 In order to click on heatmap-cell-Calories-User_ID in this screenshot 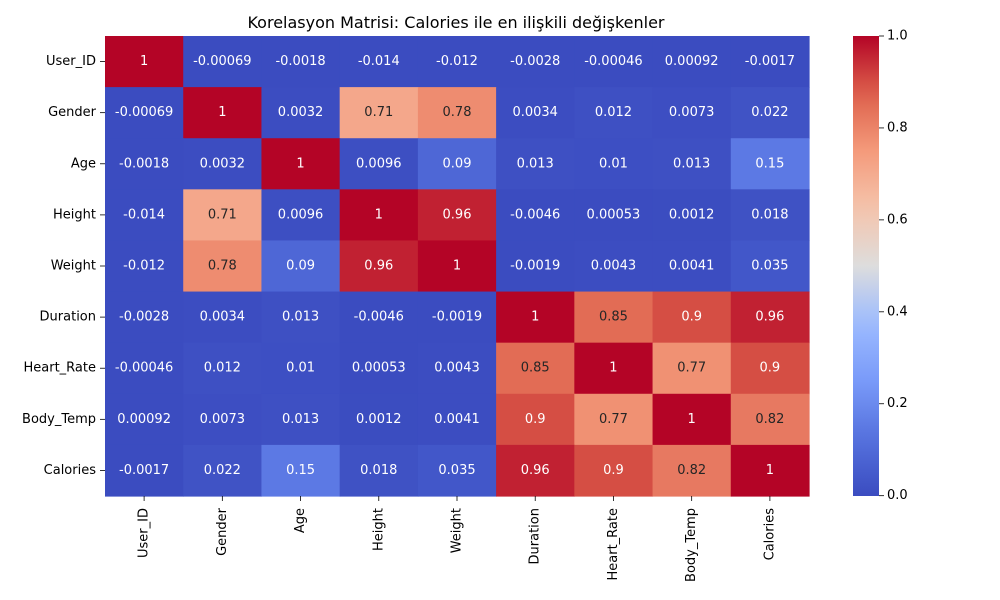, I will do `click(144, 470)`.